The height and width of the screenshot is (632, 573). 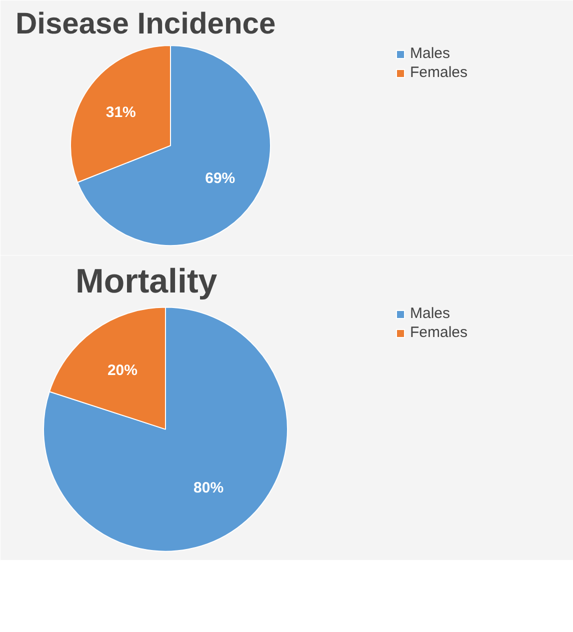 What do you see at coordinates (121, 113) in the screenshot?
I see `data-label: 31%` at bounding box center [121, 113].